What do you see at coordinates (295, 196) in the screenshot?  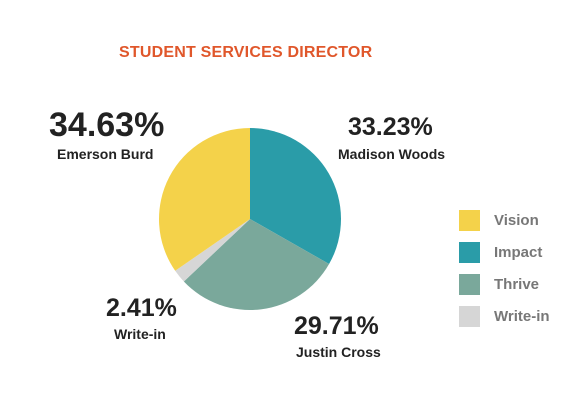 I see `pie-slice-madison-woods` at bounding box center [295, 196].